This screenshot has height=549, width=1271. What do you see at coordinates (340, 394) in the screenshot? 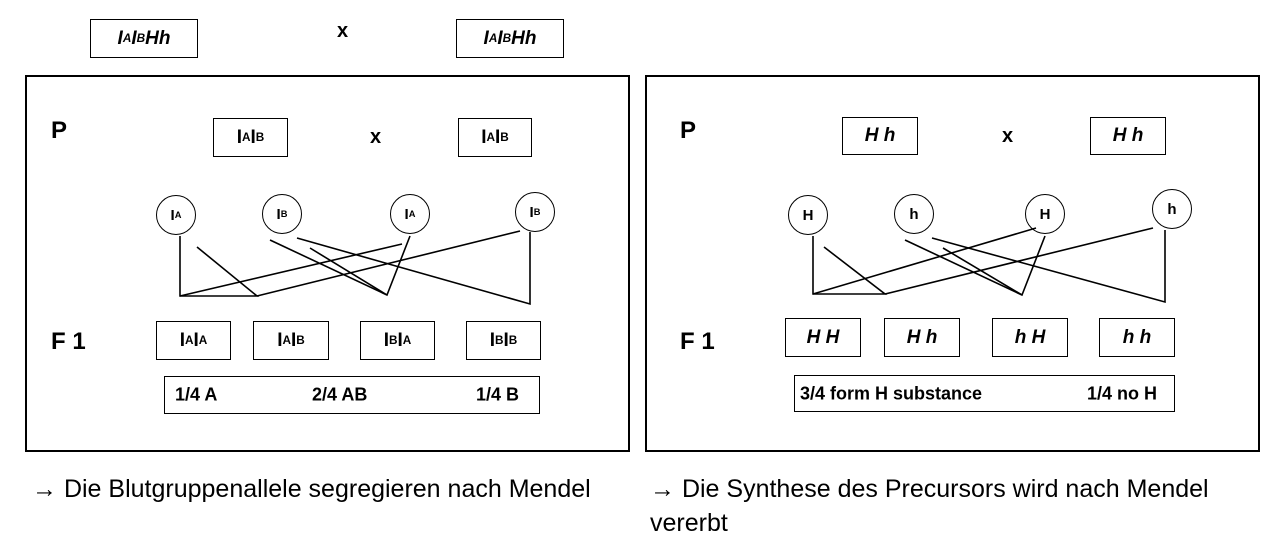
I see `ratio-text: 2/4 AB` at bounding box center [340, 394].